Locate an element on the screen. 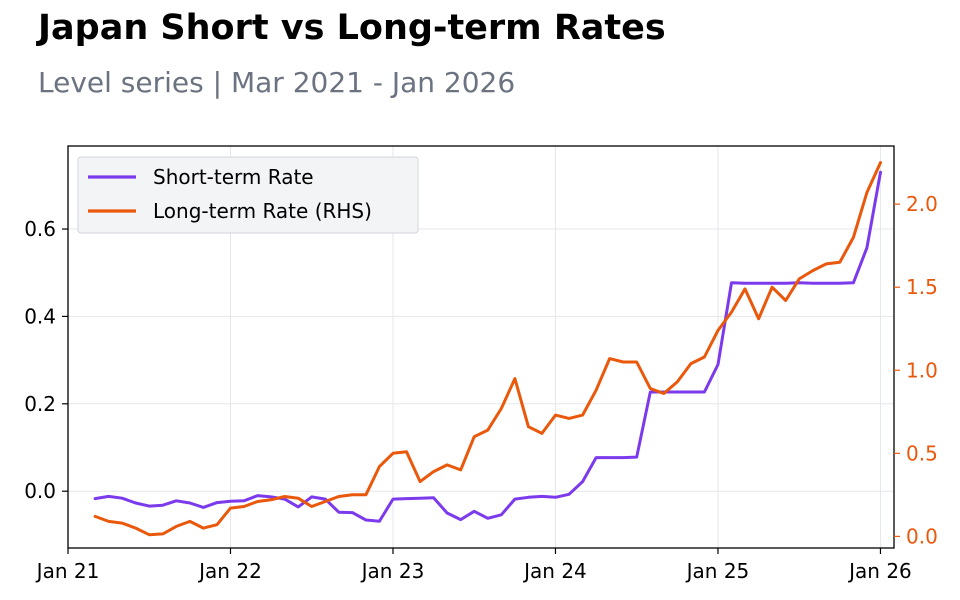 Image resolution: width=960 pixels, height=600 pixels. y-left-tick-label: 0.6 is located at coordinates (40, 229).